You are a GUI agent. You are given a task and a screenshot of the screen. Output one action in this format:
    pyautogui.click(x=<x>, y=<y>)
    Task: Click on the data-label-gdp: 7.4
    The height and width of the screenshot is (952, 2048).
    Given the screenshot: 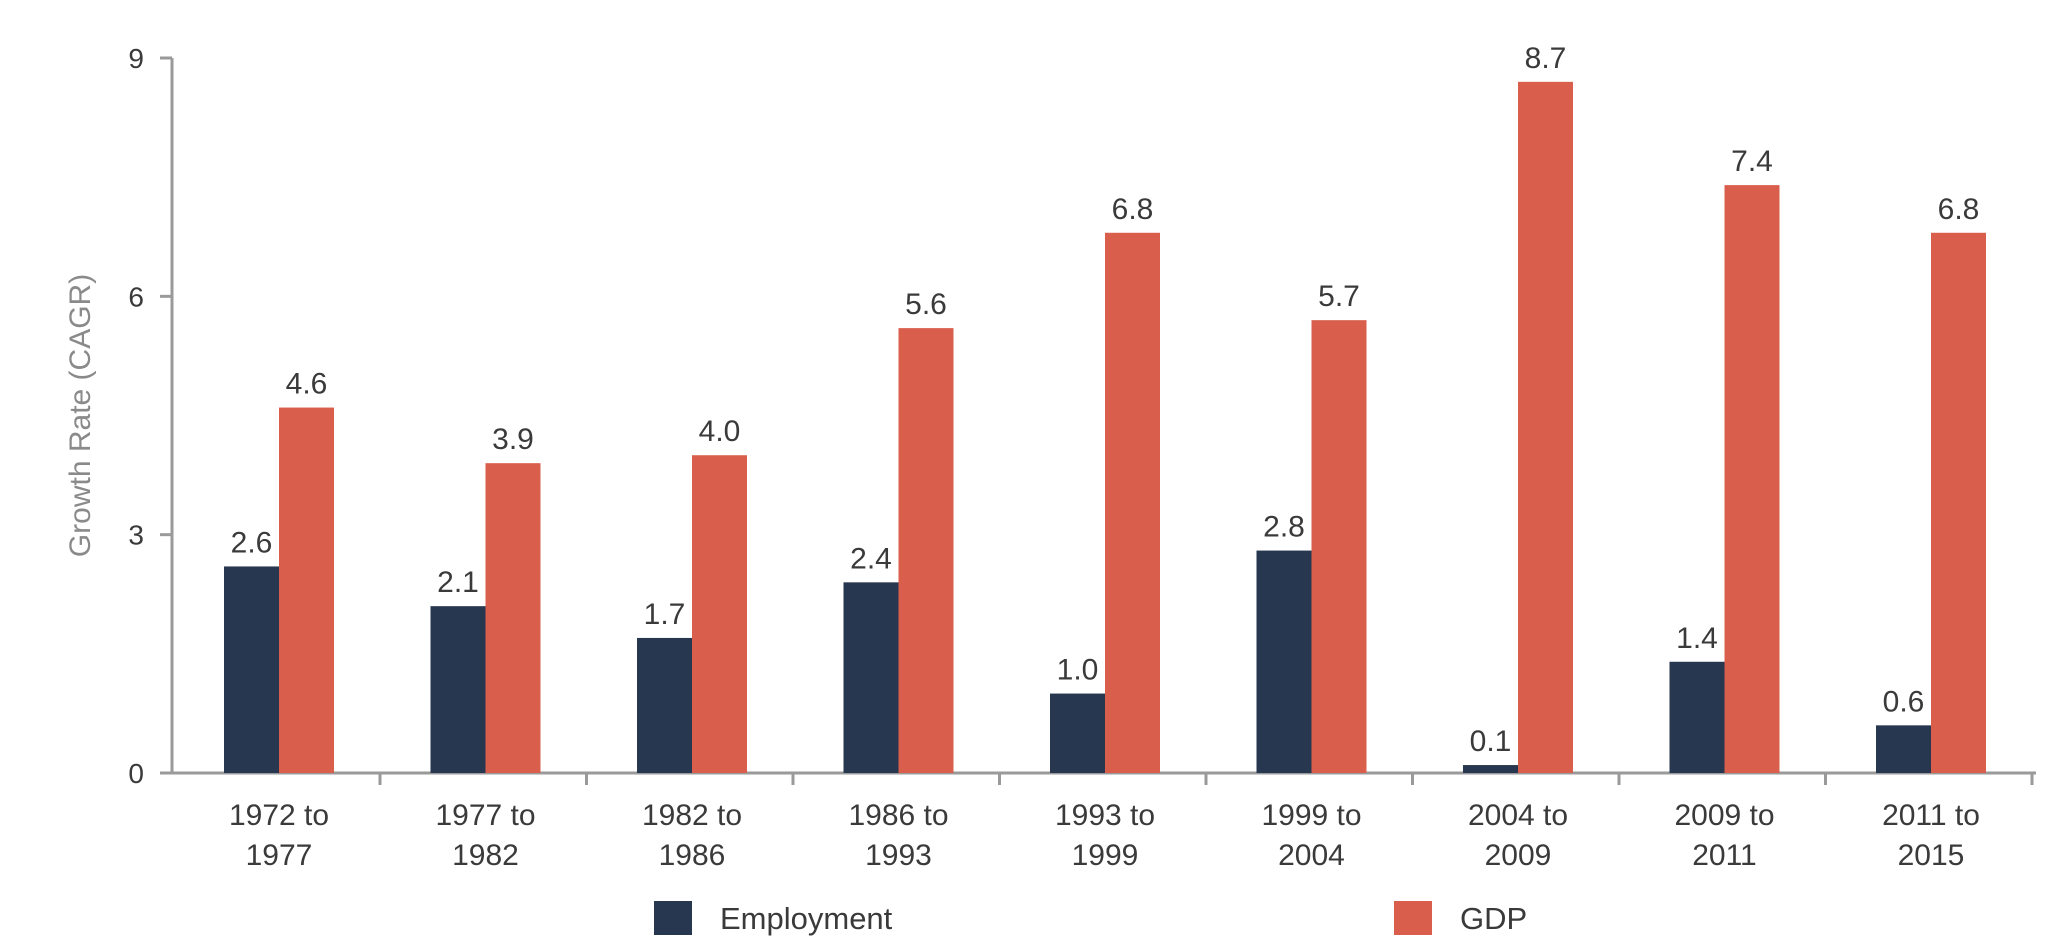 What is the action you would take?
    pyautogui.click(x=1752, y=161)
    